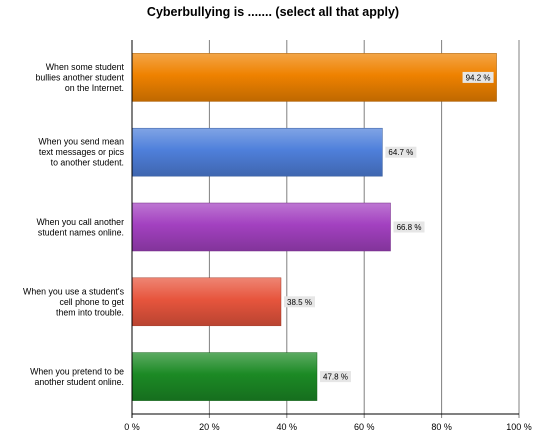 Image resolution: width=546 pixels, height=444 pixels. Describe the element at coordinates (79, 77) in the screenshot. I see `category-label: bullies another student` at that location.